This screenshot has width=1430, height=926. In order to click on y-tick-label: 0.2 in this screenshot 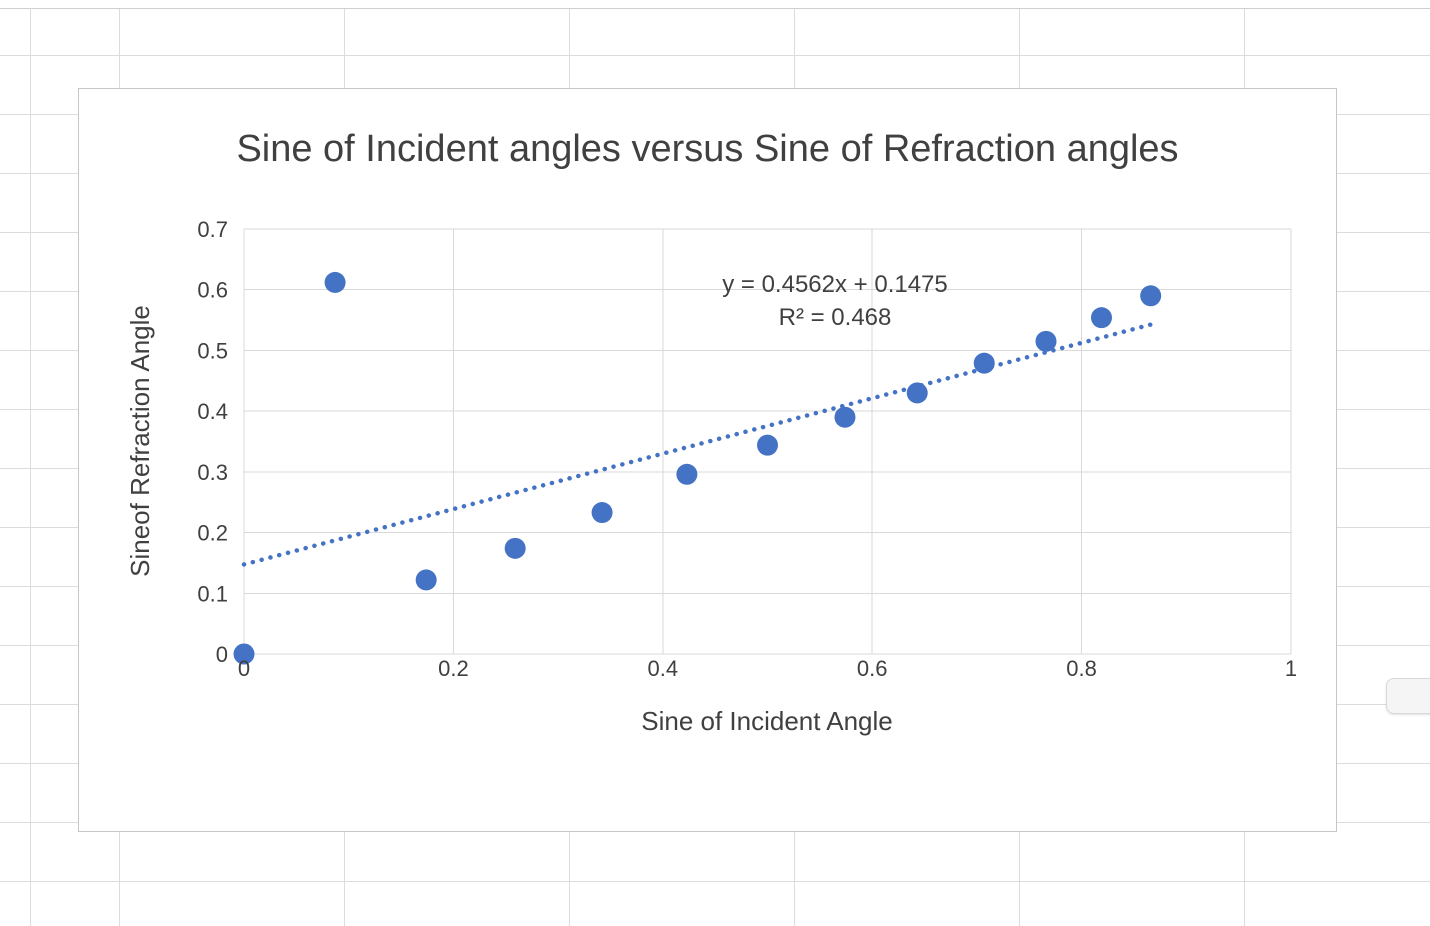, I will do `click(212, 533)`.